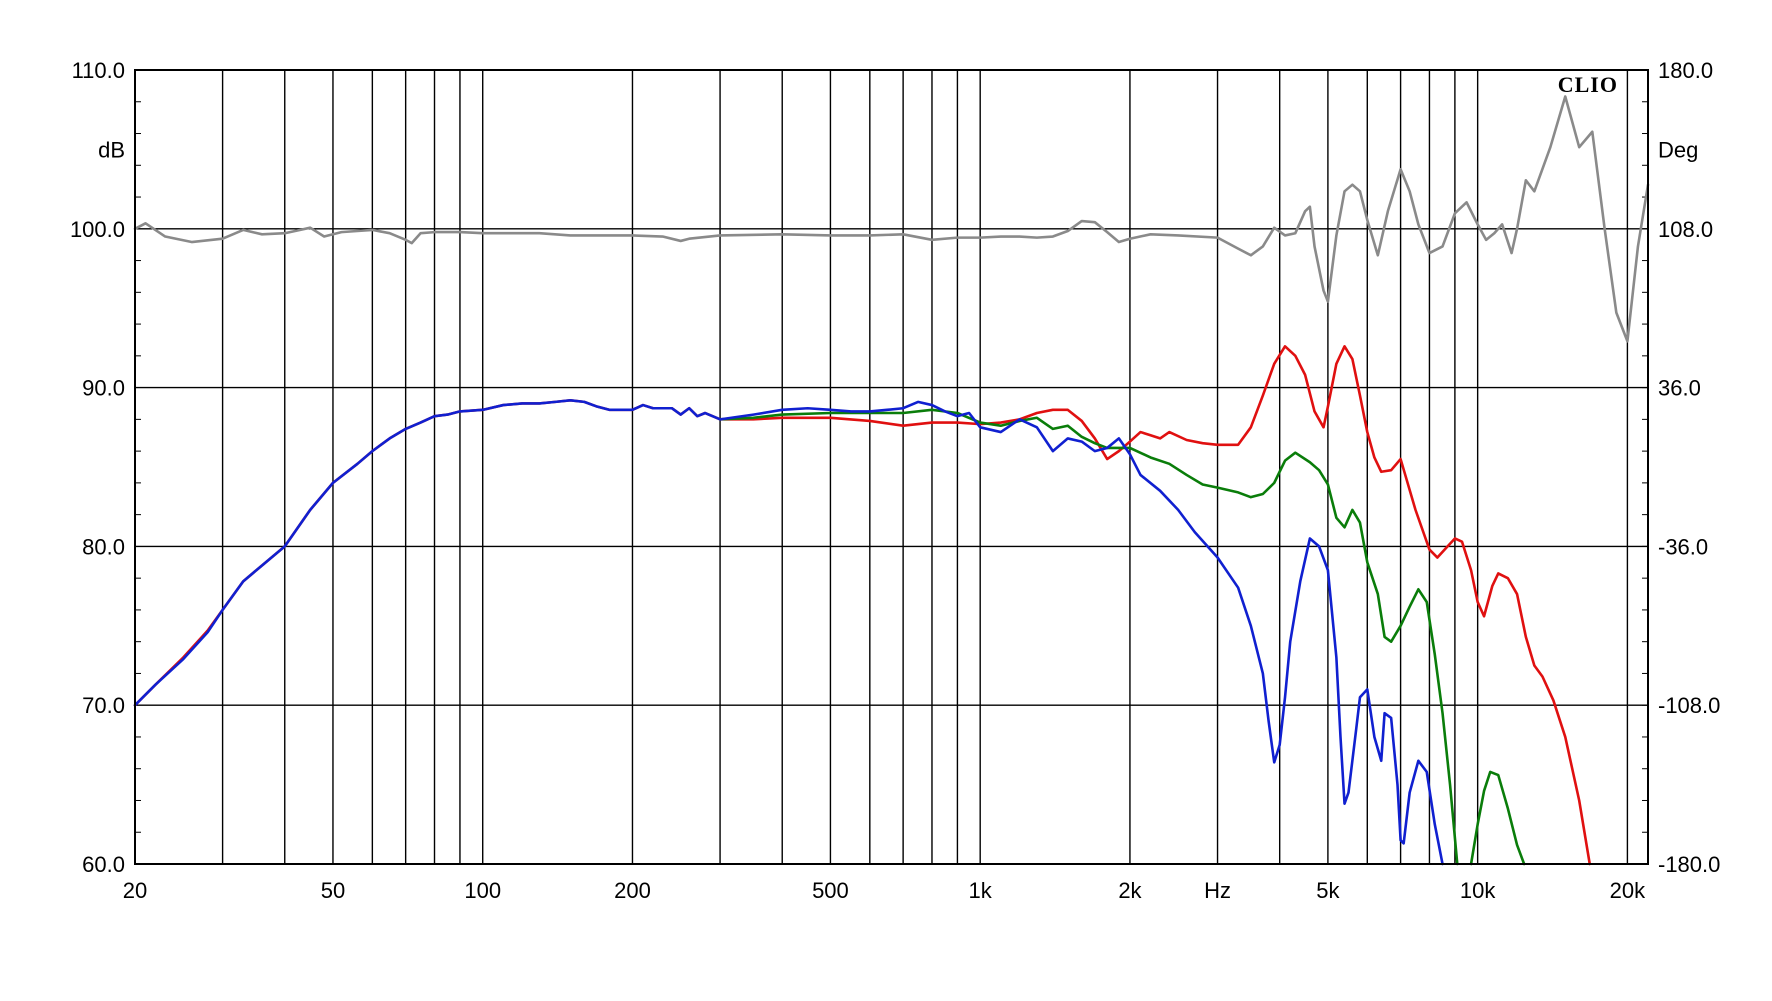 This screenshot has height=1001, width=1772. What do you see at coordinates (1130, 890) in the screenshot?
I see `x-tick-label: 2k` at bounding box center [1130, 890].